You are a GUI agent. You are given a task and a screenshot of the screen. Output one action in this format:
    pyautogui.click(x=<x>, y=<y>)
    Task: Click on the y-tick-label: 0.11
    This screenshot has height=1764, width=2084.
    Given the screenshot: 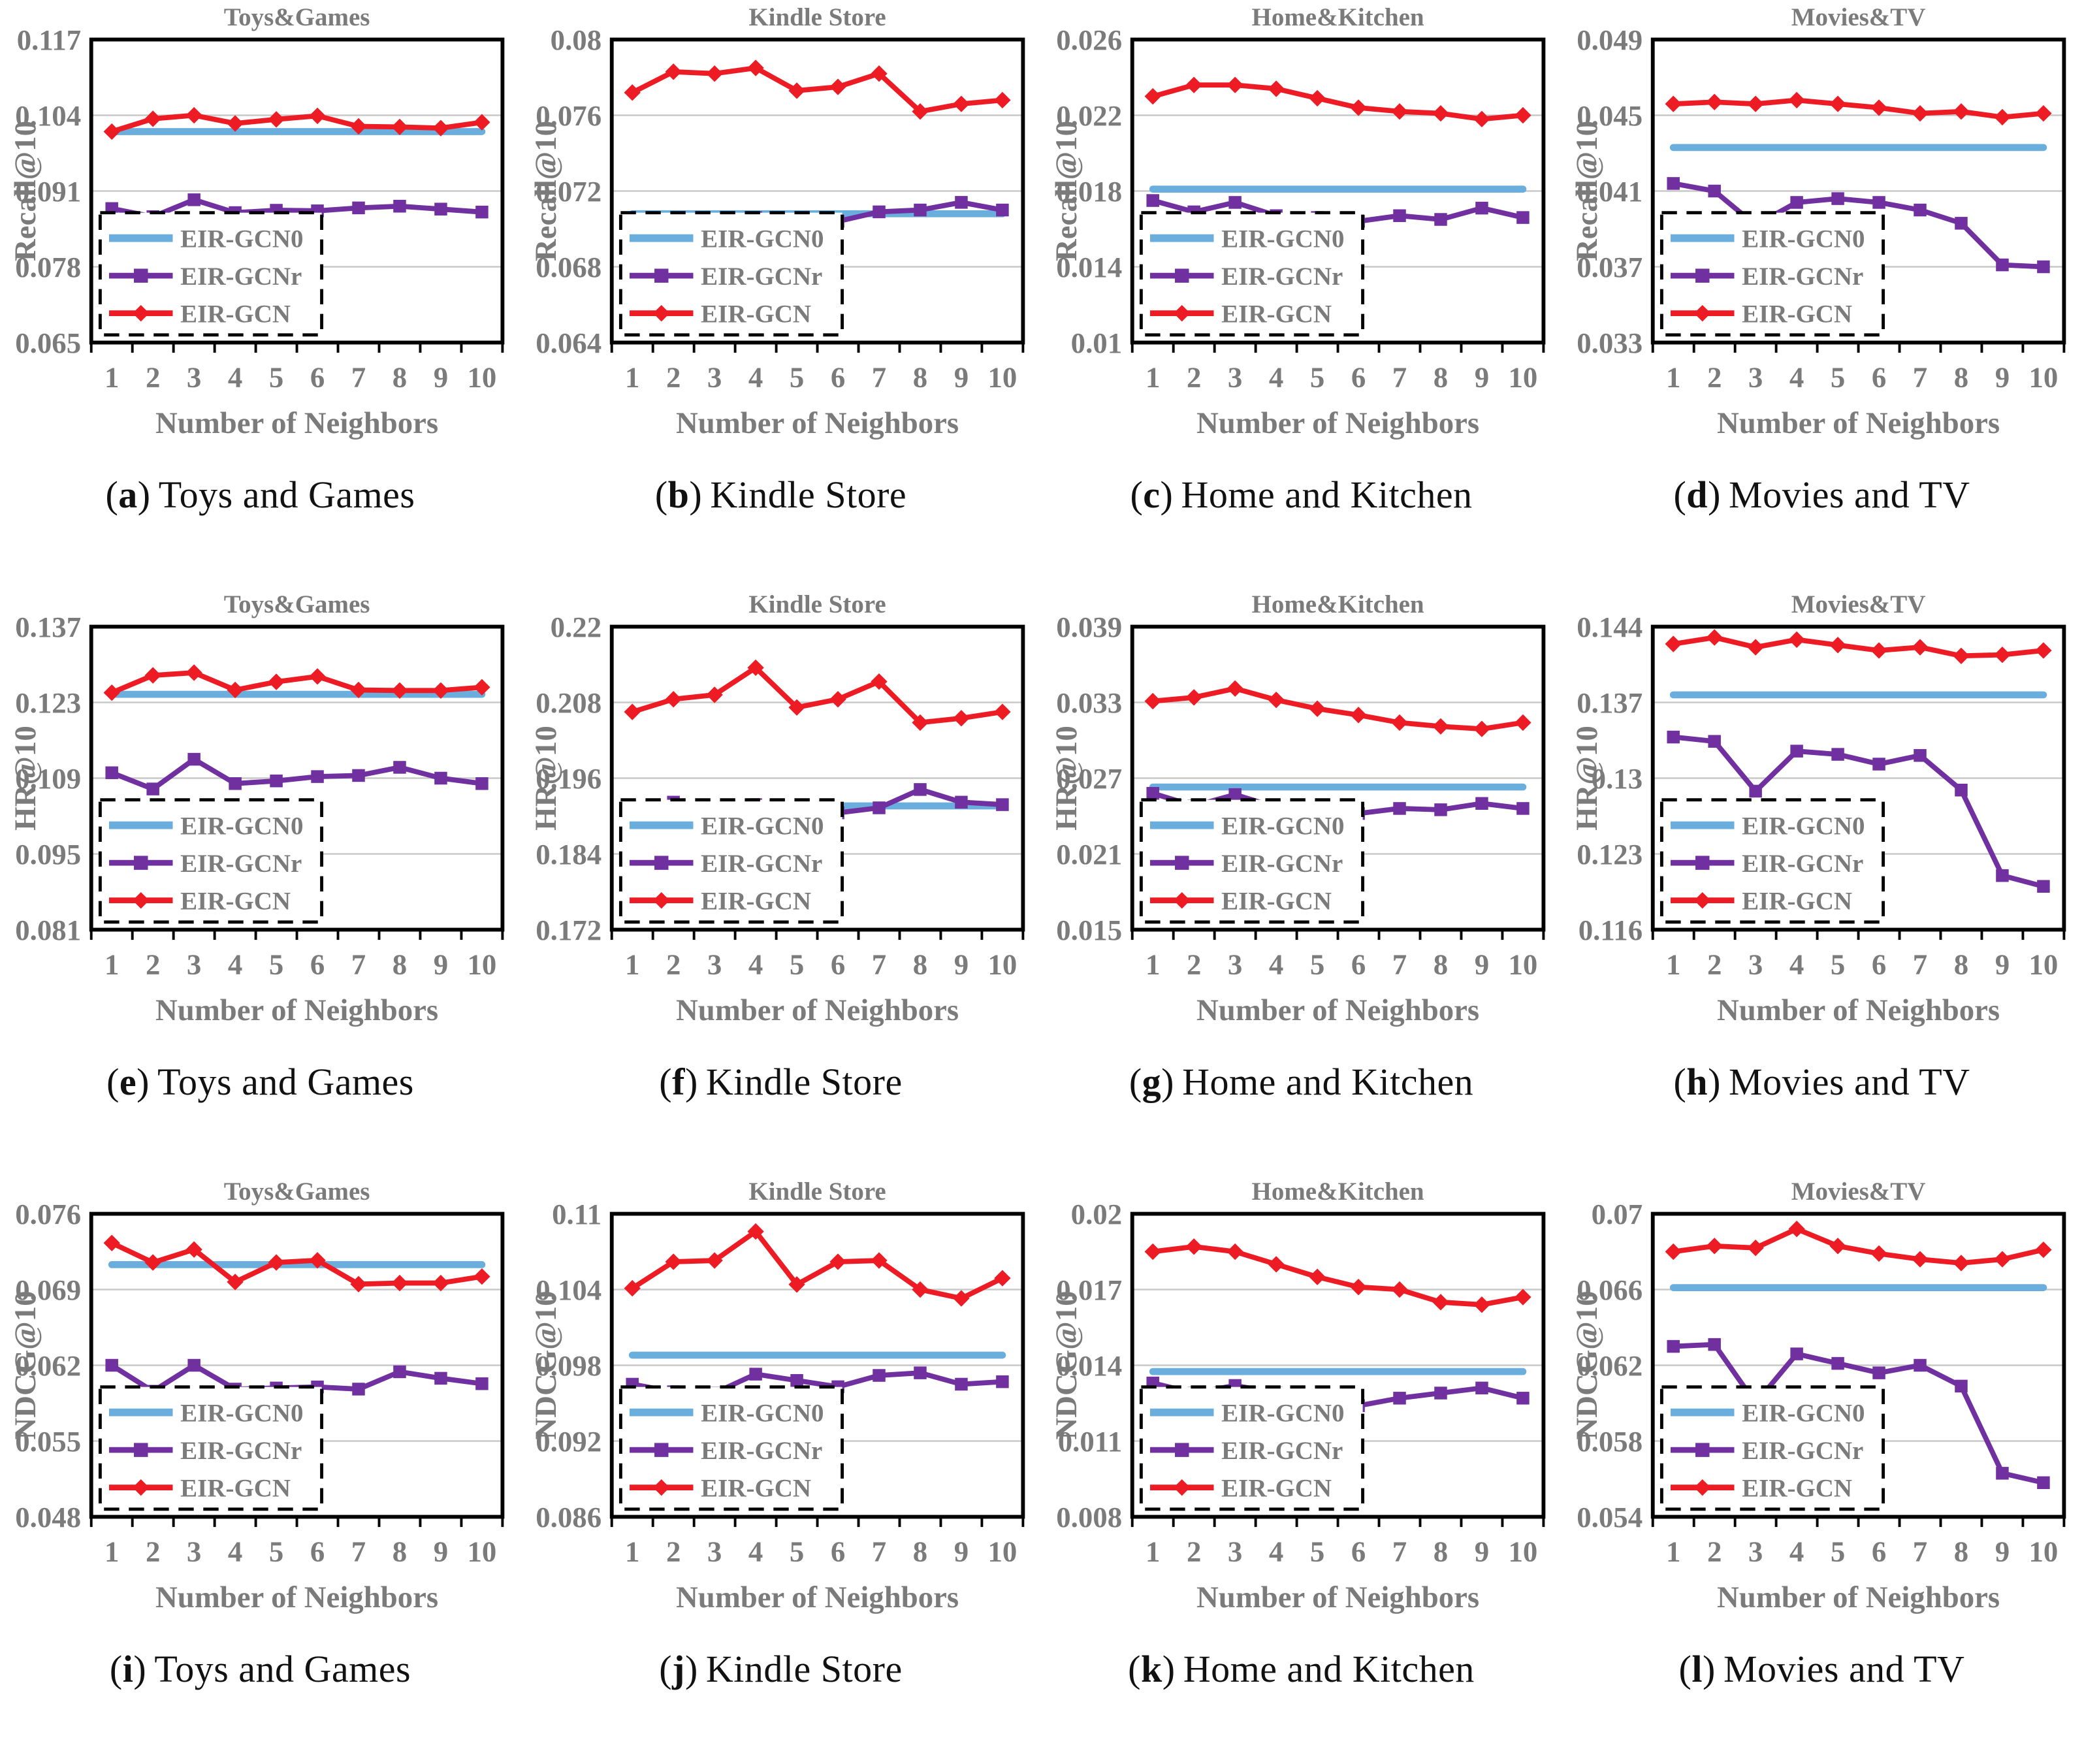 What is the action you would take?
    pyautogui.click(x=576, y=1214)
    